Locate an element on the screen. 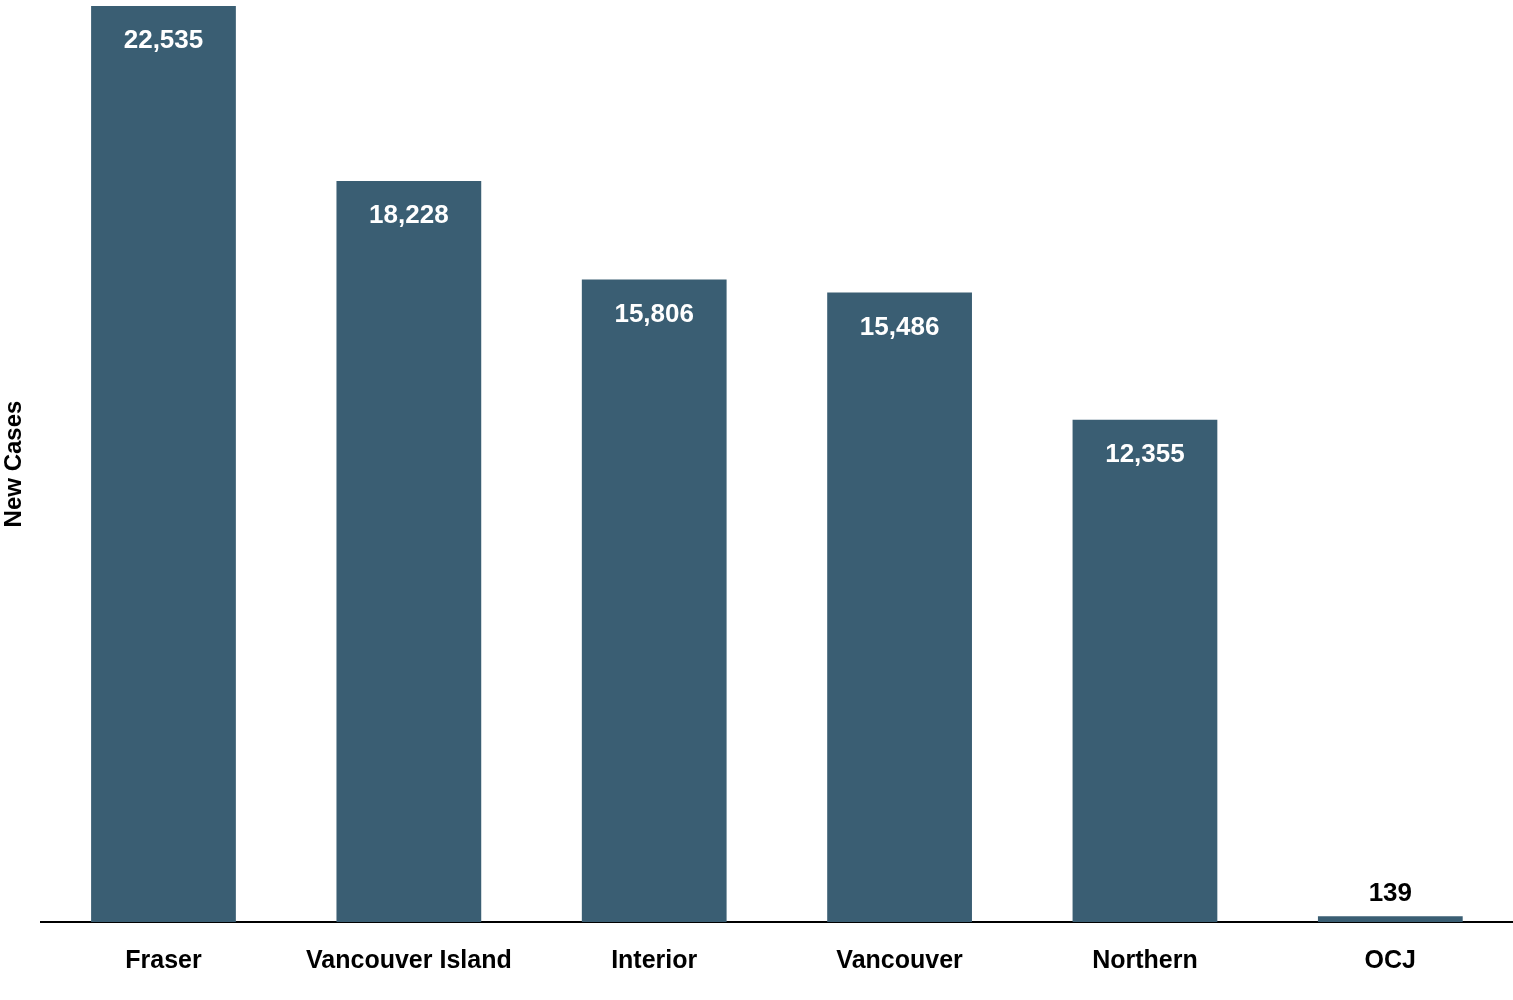 Image resolution: width=1513 pixels, height=1000 pixels. x-tick-label: OCJ is located at coordinates (1390, 958).